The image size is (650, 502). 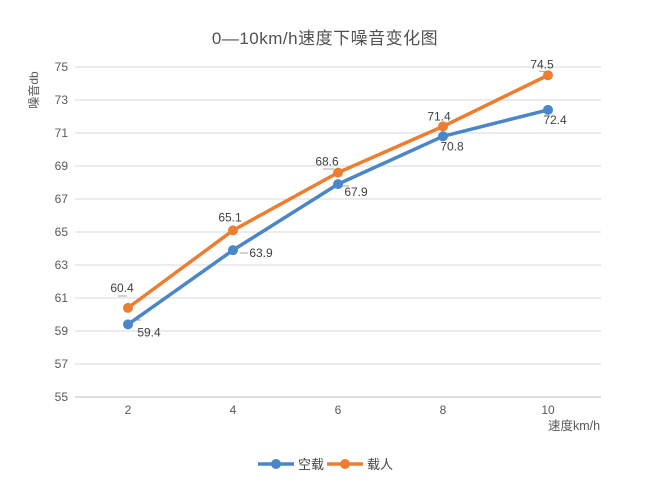 I want to click on legend-label-empty-load: 空载, so click(x=310, y=464).